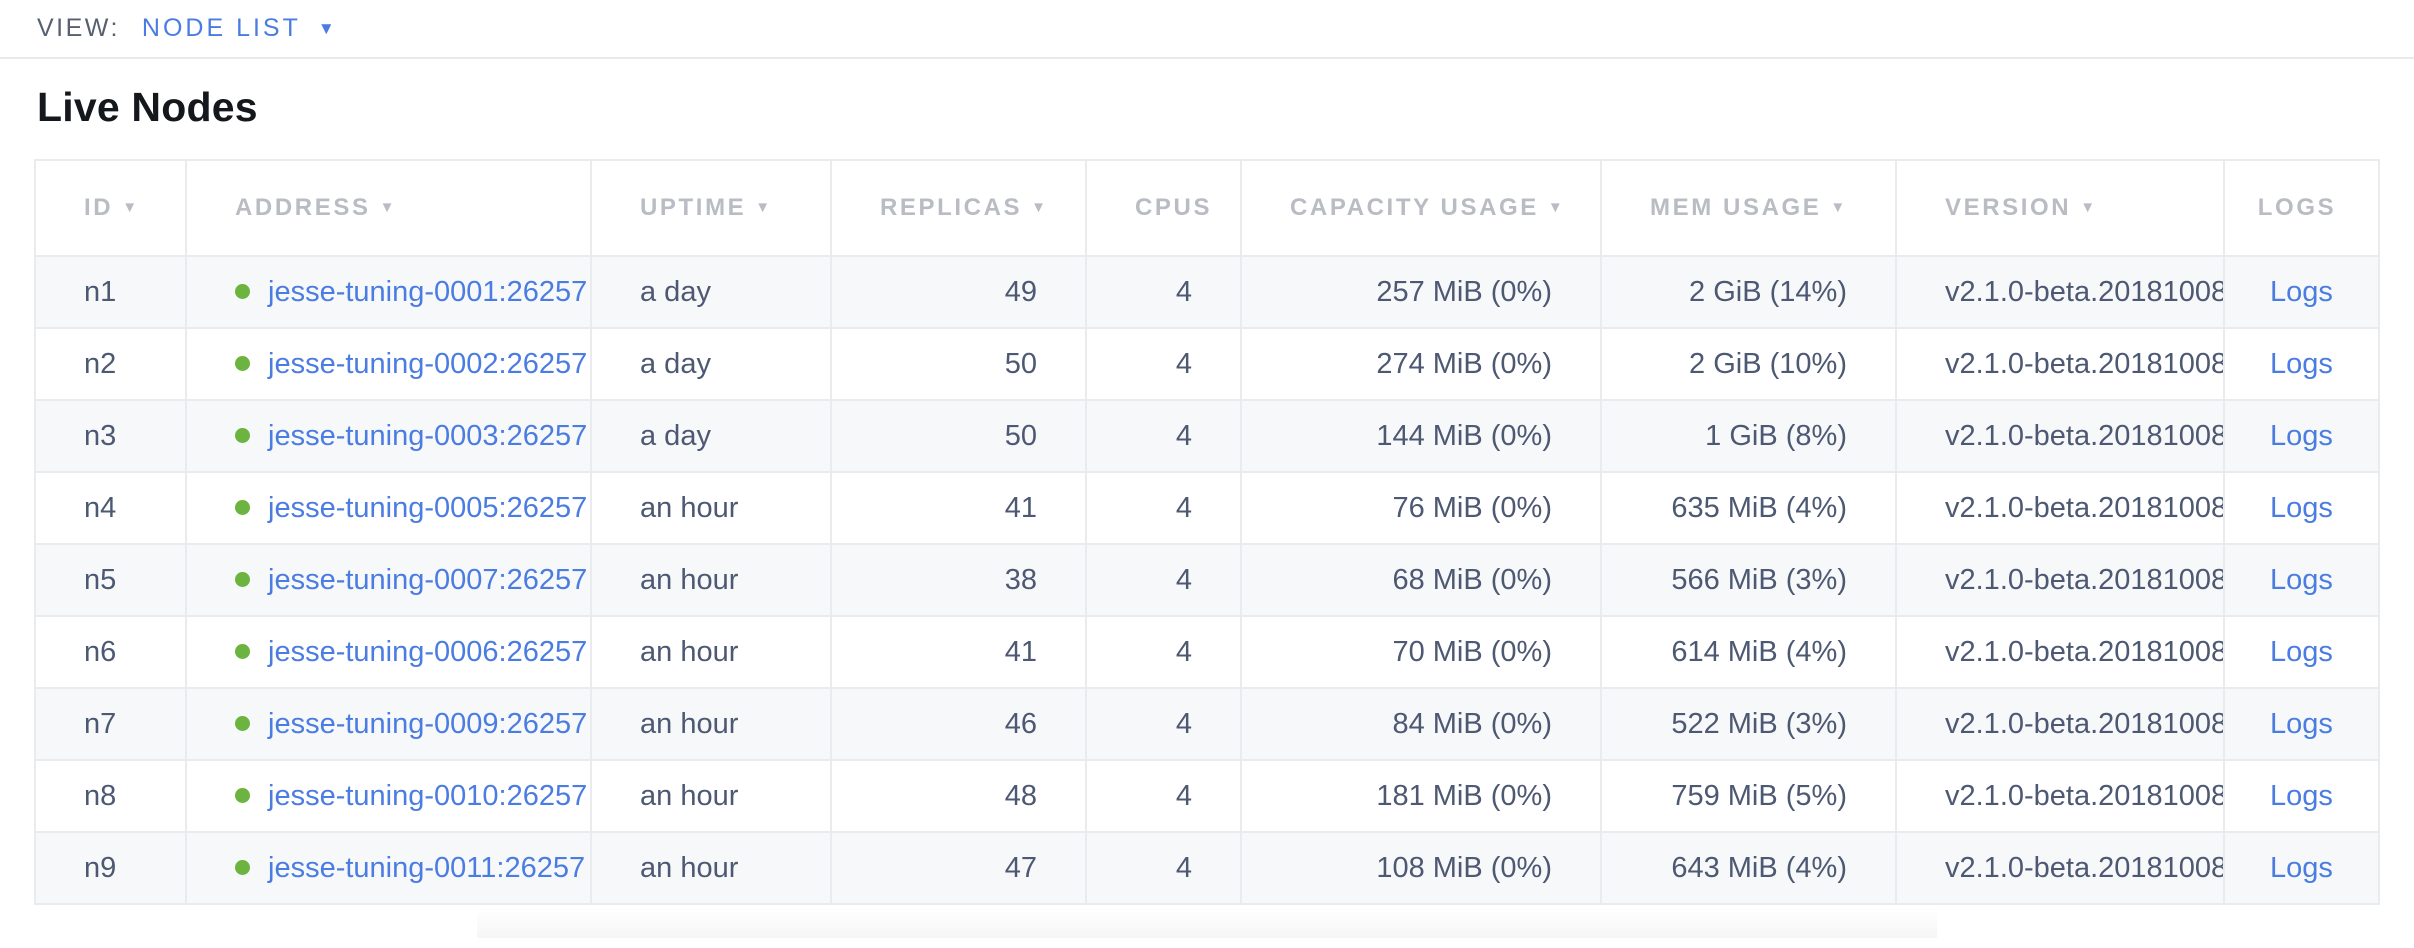 The image size is (2414, 948). I want to click on column-header-capacity-usage: CAPACITY USAGE ▼, so click(1421, 208).